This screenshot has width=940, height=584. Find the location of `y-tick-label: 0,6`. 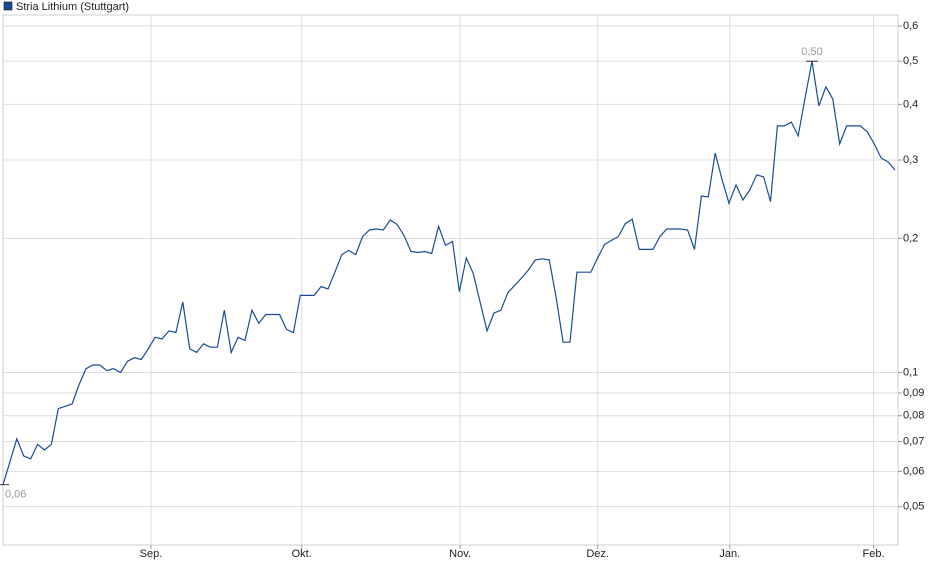

y-tick-label: 0,6 is located at coordinates (910, 26).